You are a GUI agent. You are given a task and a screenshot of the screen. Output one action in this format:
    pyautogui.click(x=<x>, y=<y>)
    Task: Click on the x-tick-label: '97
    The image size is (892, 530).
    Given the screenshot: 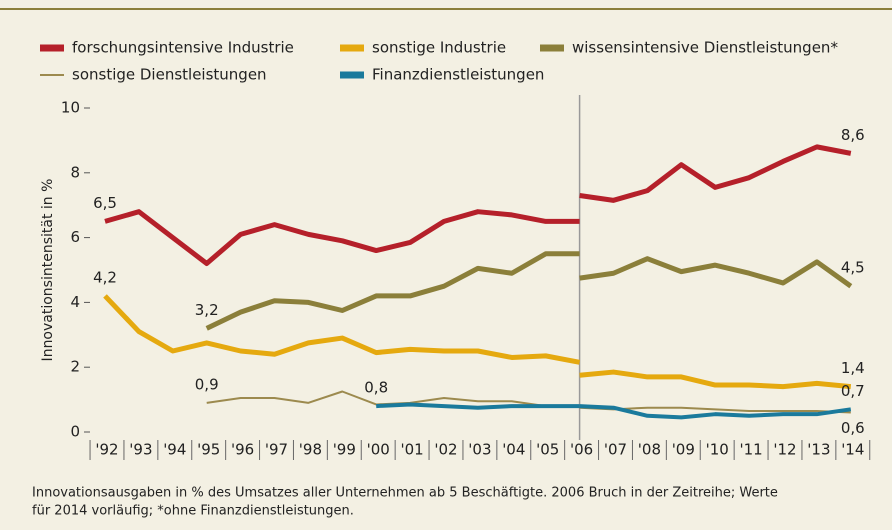 What is the action you would take?
    pyautogui.click(x=276, y=450)
    